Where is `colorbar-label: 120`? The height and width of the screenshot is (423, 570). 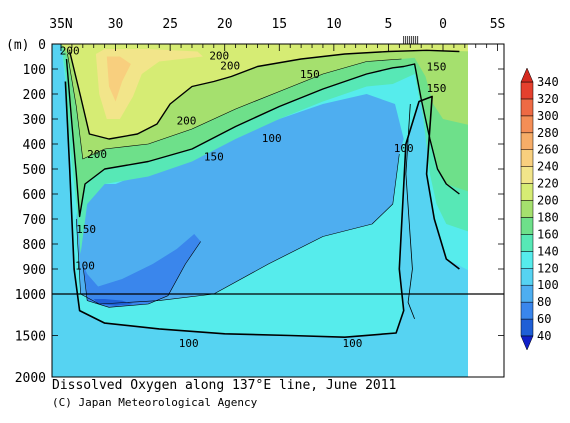
colorbar-label: 120 is located at coordinates (548, 268).